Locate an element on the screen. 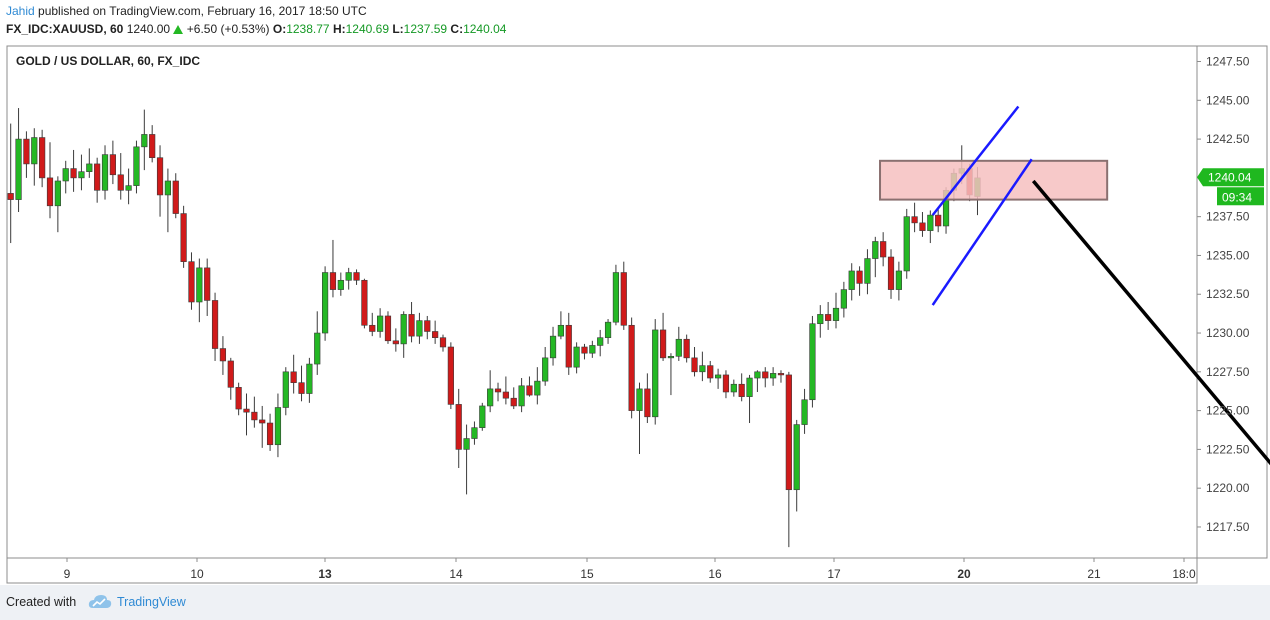  author-link: Jahid is located at coordinates (20, 11).